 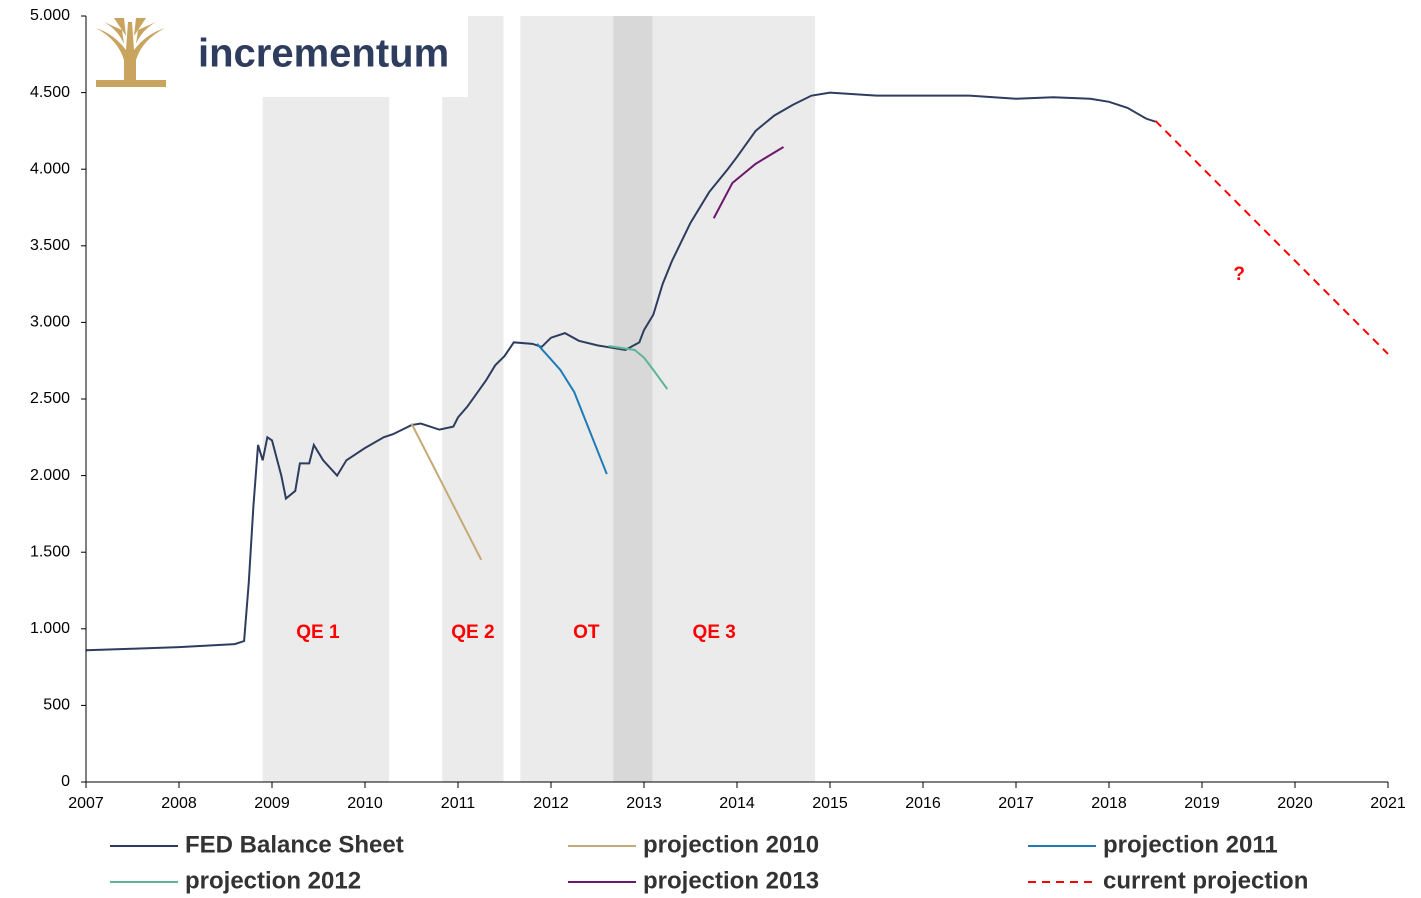 What do you see at coordinates (65, 781) in the screenshot?
I see `y-tick-label: 0` at bounding box center [65, 781].